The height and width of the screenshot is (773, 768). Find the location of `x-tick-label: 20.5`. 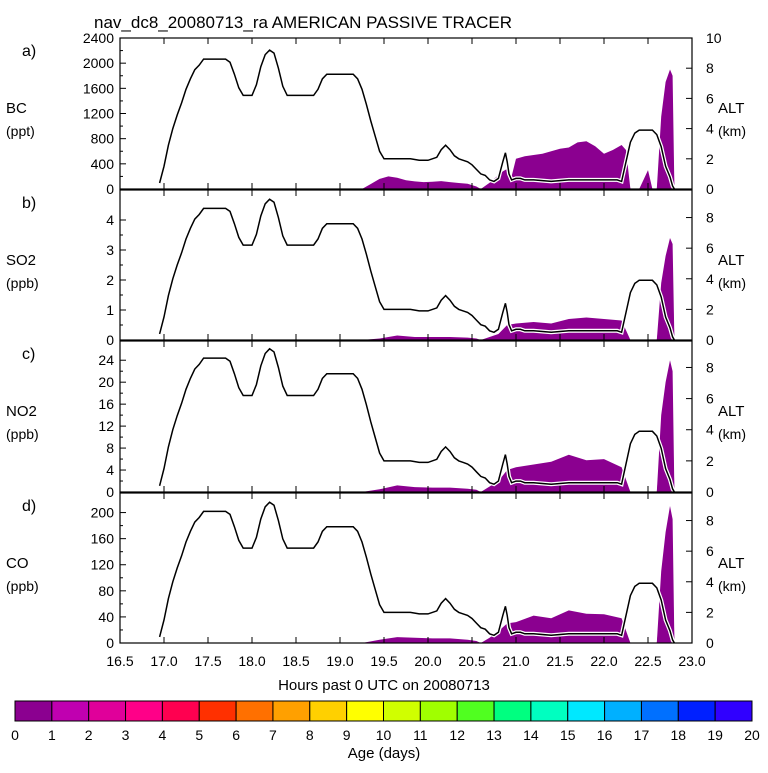

x-tick-label: 20.5 is located at coordinates (471, 661).